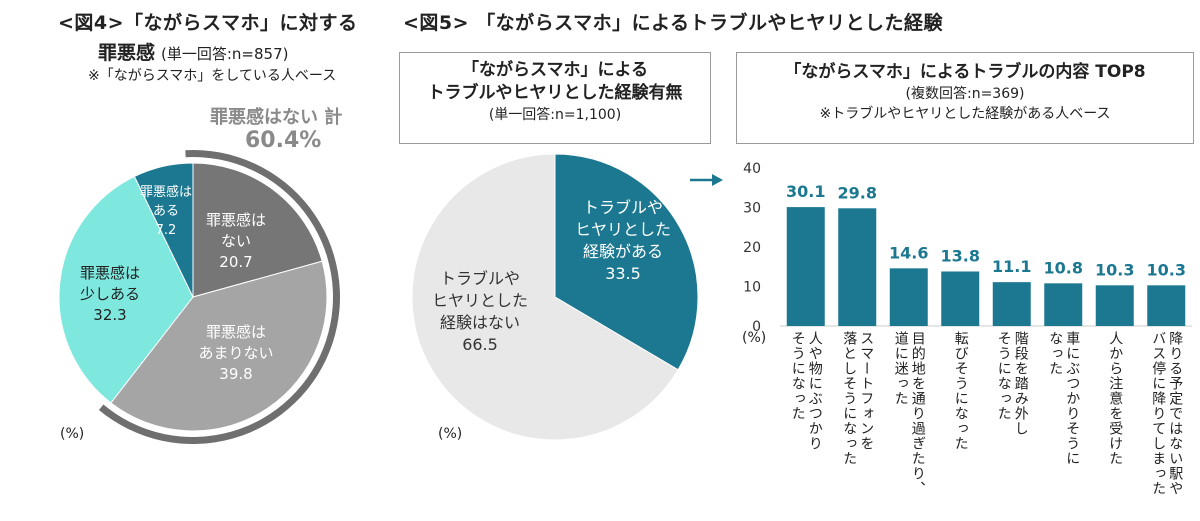 This screenshot has width=1200, height=521. I want to click on fig5-right-box-line3: ※トラブルやヒヤリとした経験がある人ベース, so click(965, 114).